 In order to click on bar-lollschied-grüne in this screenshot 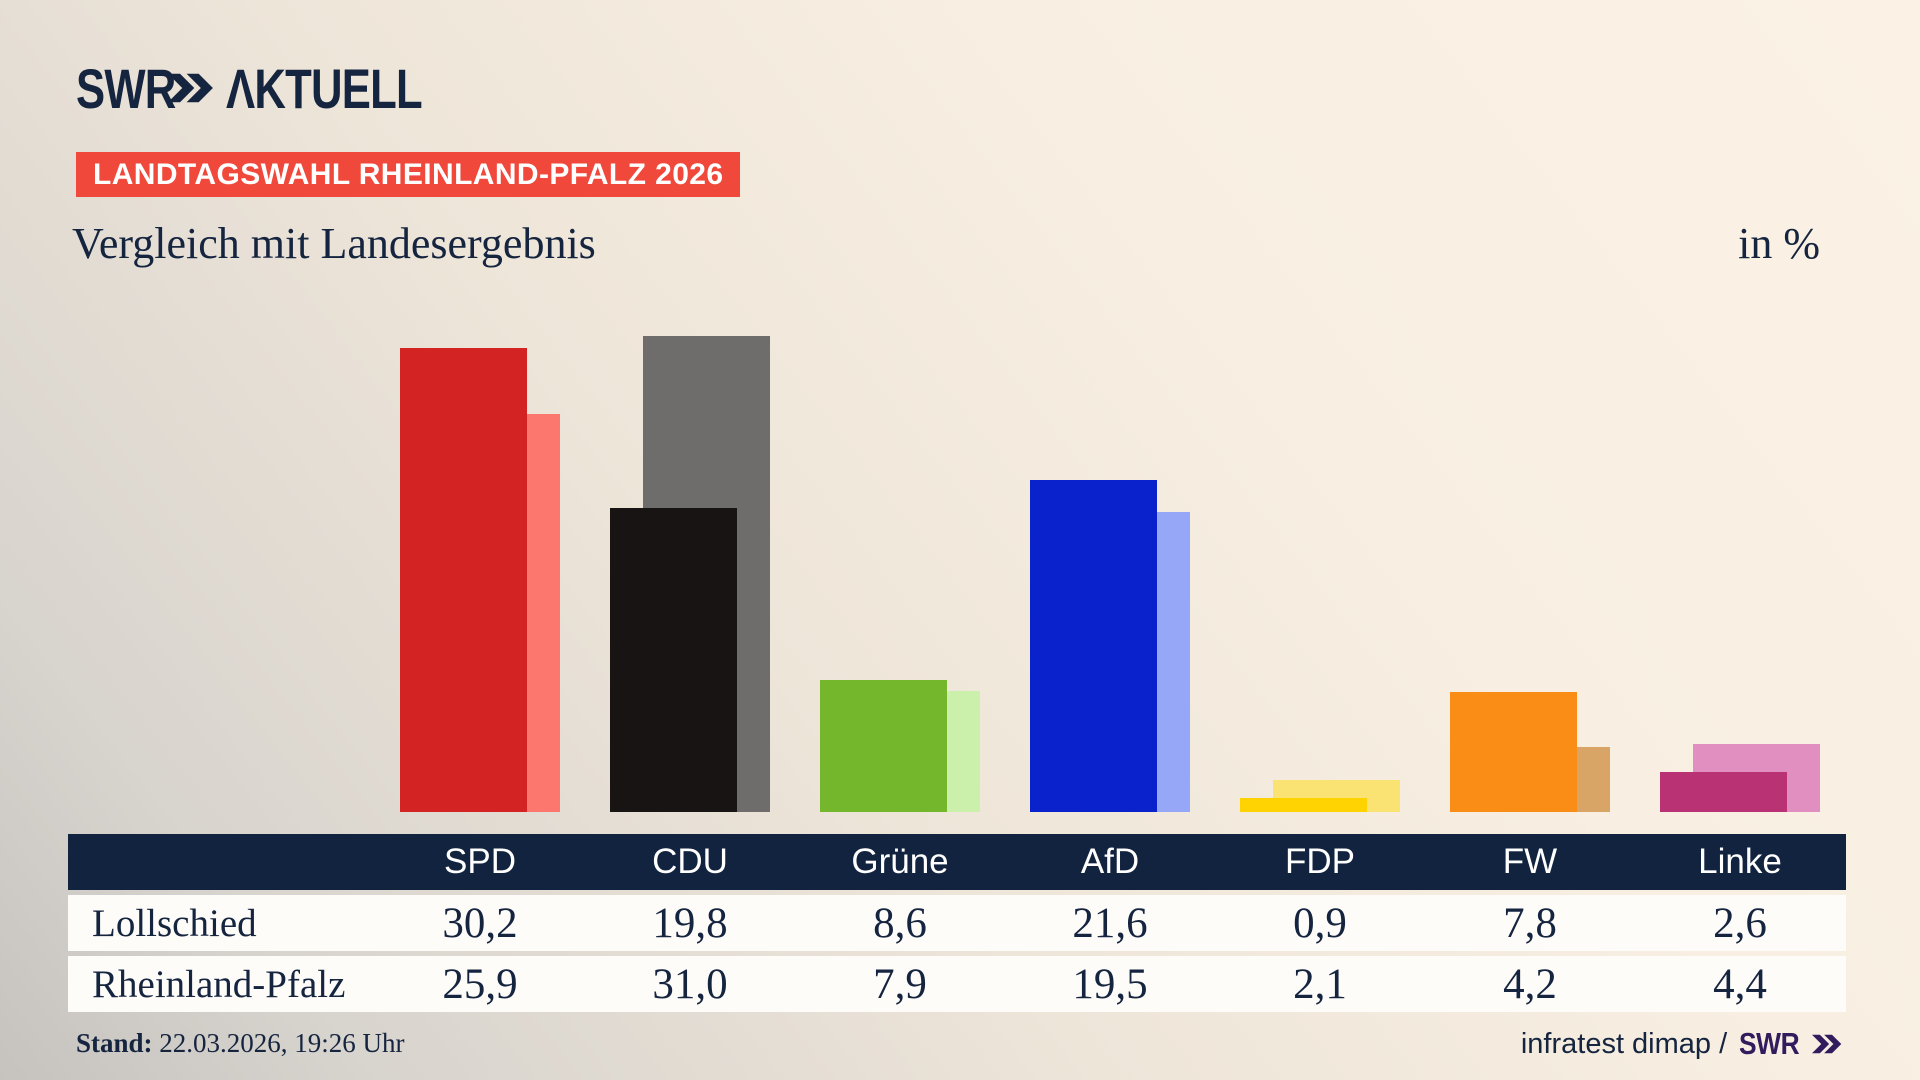, I will do `click(883, 746)`.